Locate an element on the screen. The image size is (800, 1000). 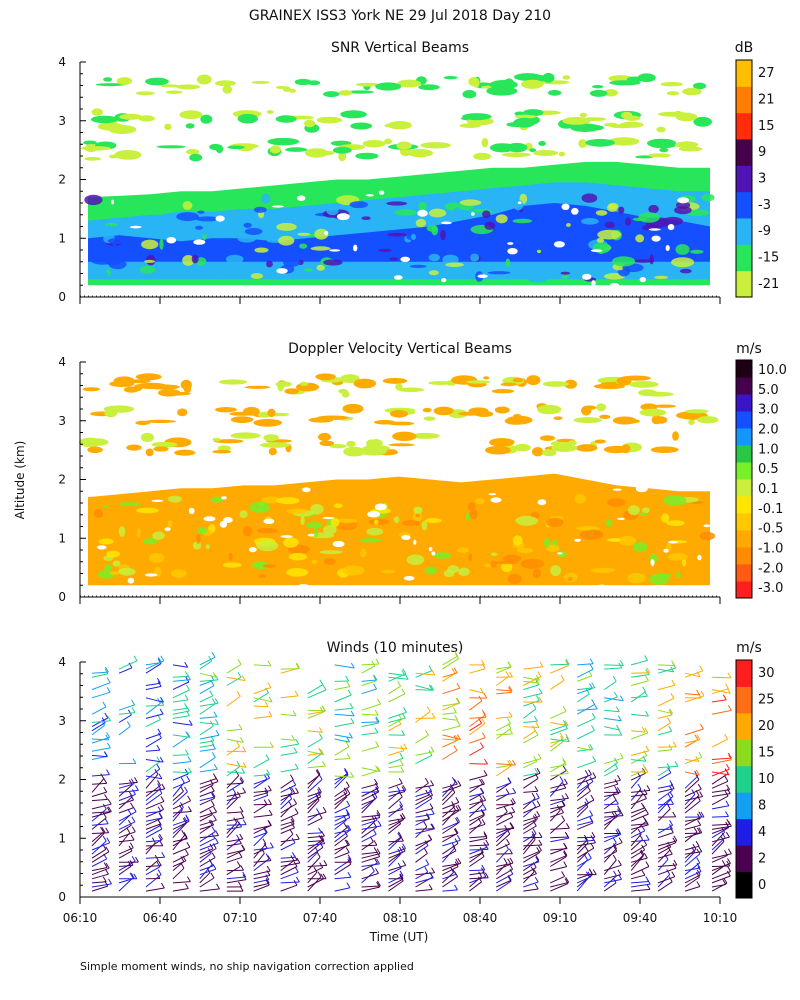
colorbar-label: -3.0 is located at coordinates (770, 588).